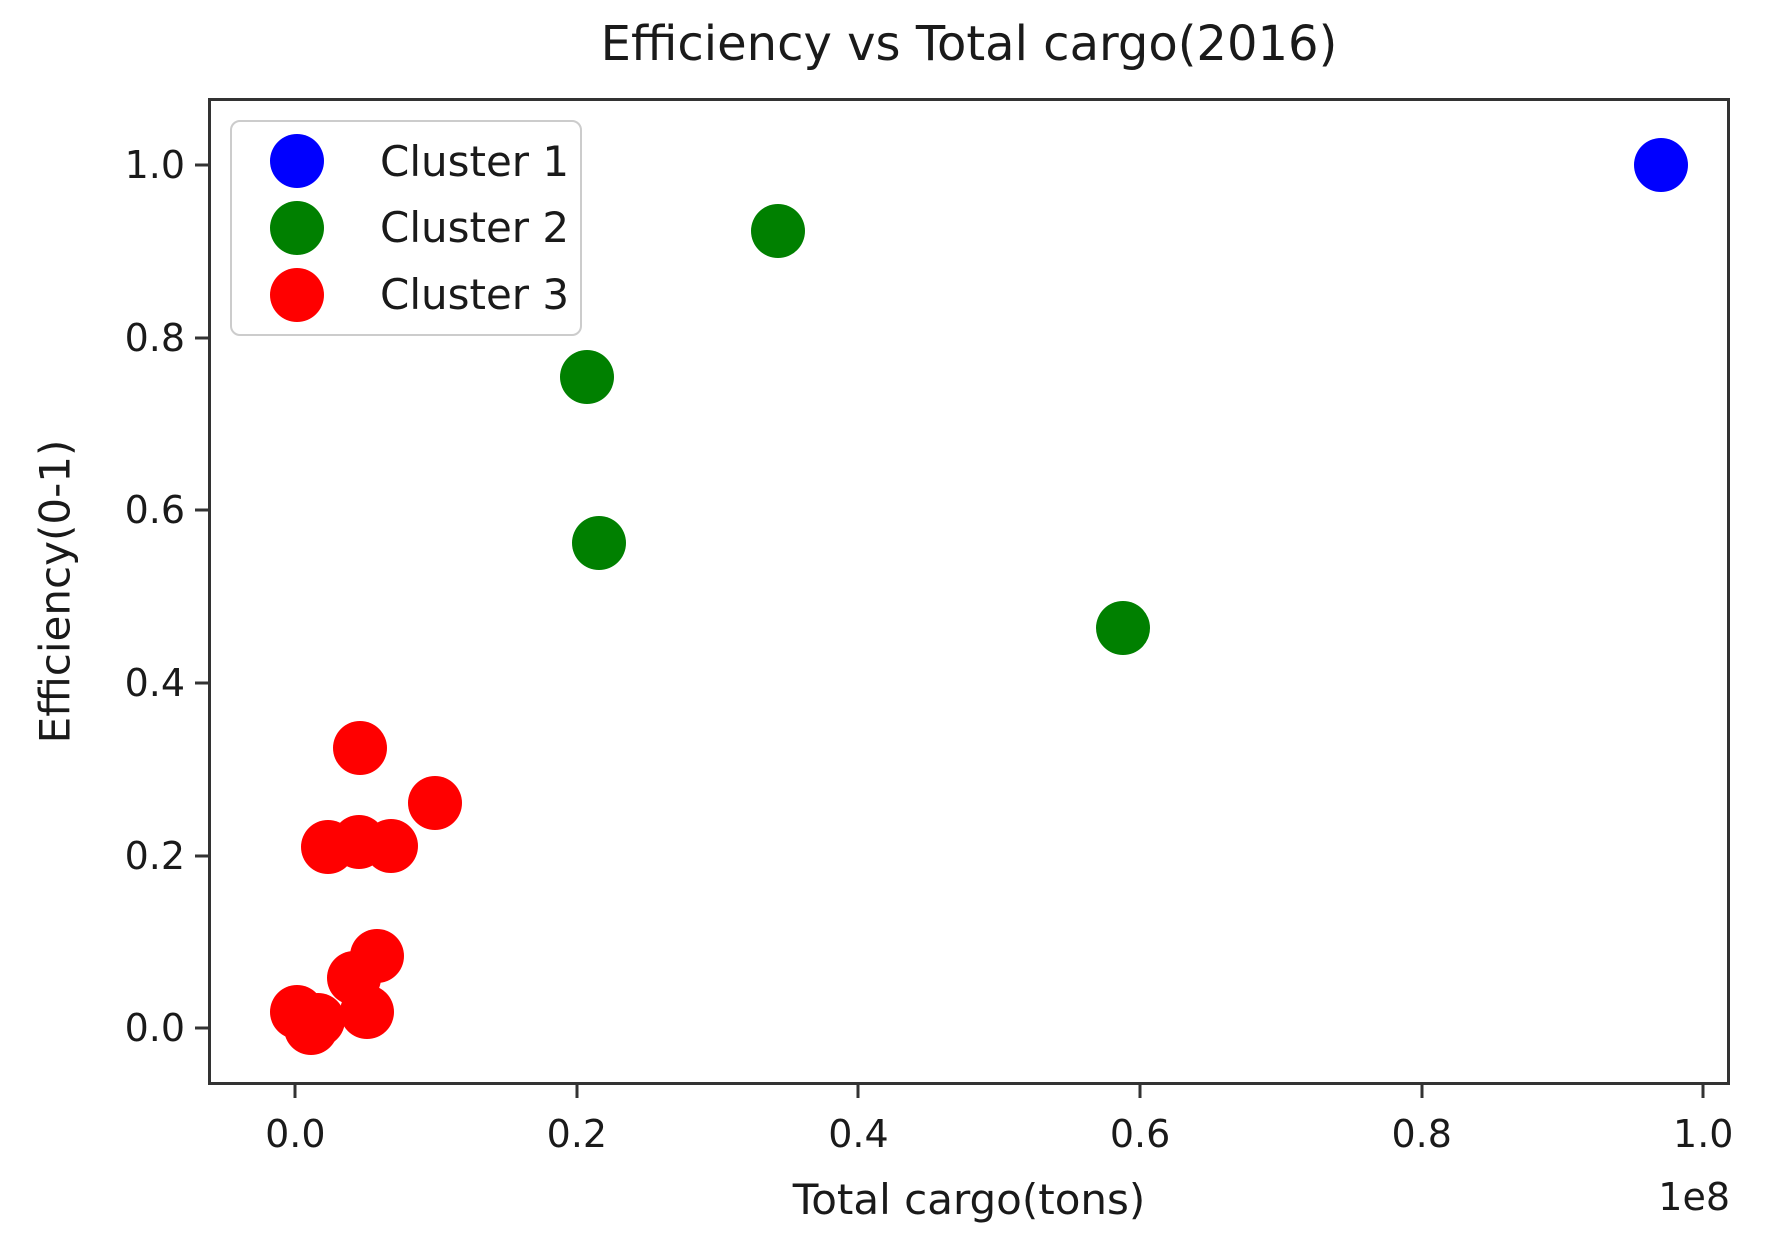 Image resolution: width=1784 pixels, height=1253 pixels. I want to click on legend-label-cluster-3: Cluster 3, so click(475, 295).